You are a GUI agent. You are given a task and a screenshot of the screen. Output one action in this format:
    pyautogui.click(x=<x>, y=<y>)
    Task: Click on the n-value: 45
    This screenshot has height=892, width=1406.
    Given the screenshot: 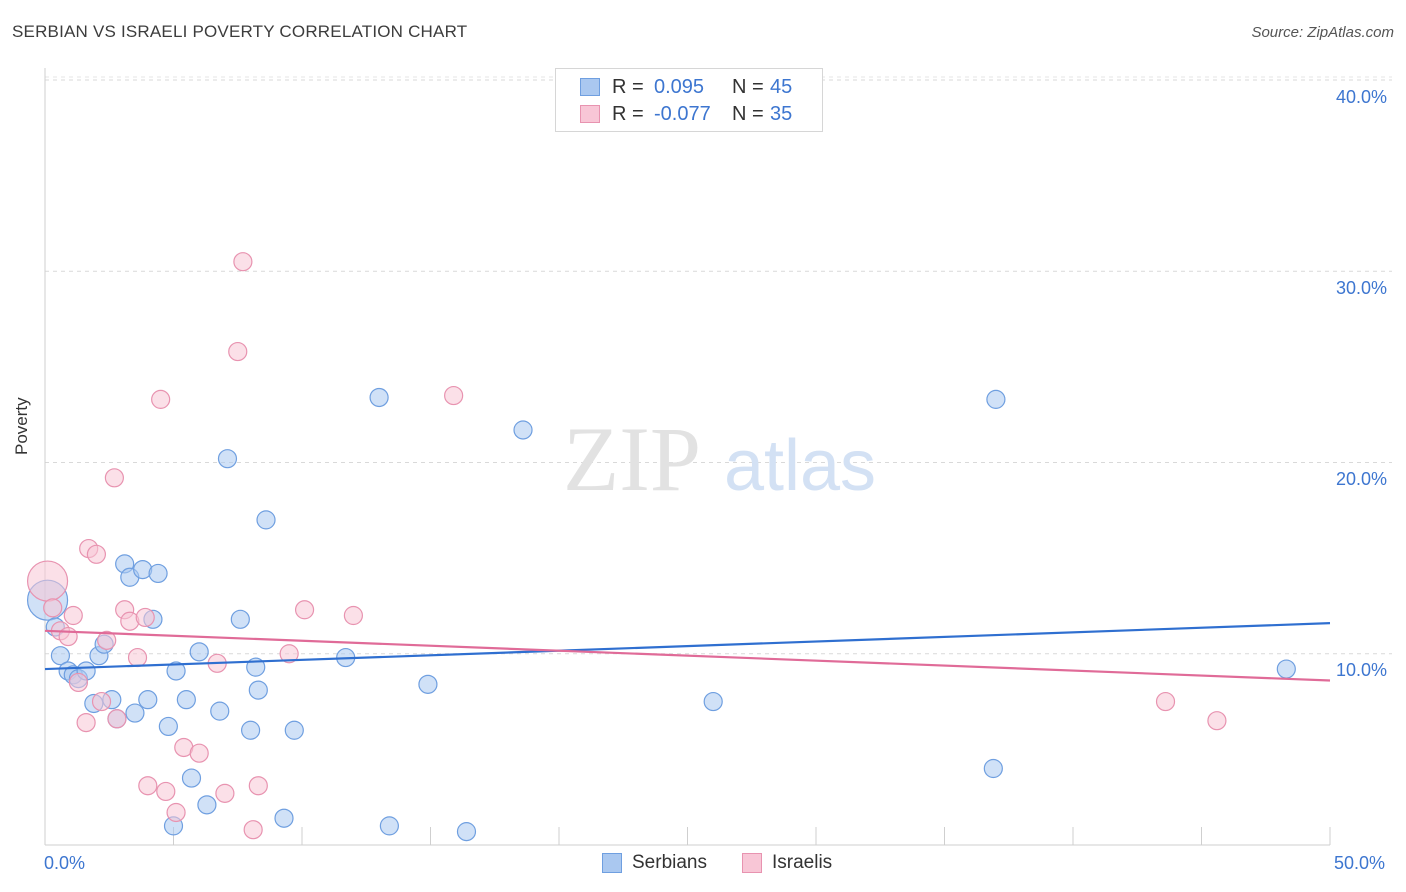 What is the action you would take?
    pyautogui.click(x=781, y=86)
    